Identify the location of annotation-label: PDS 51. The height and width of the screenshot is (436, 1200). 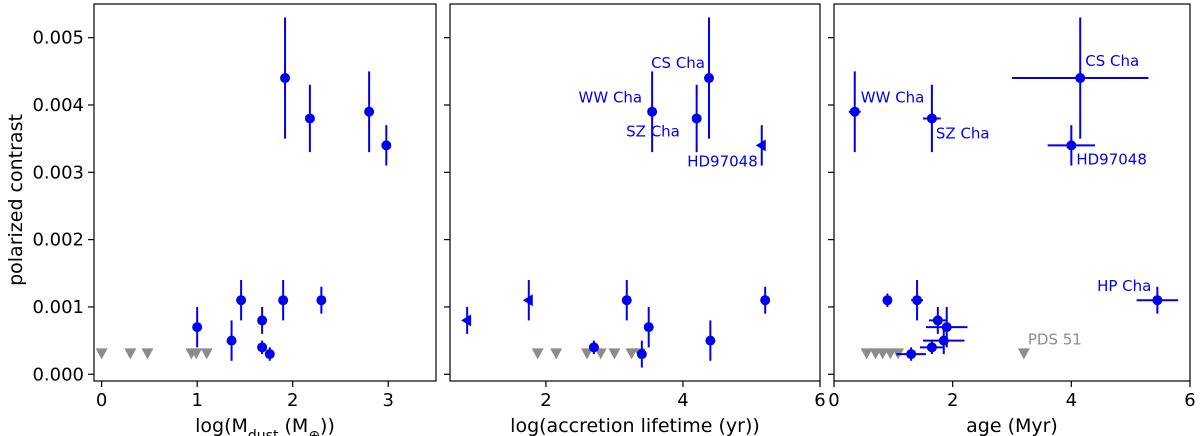
(1055, 339).